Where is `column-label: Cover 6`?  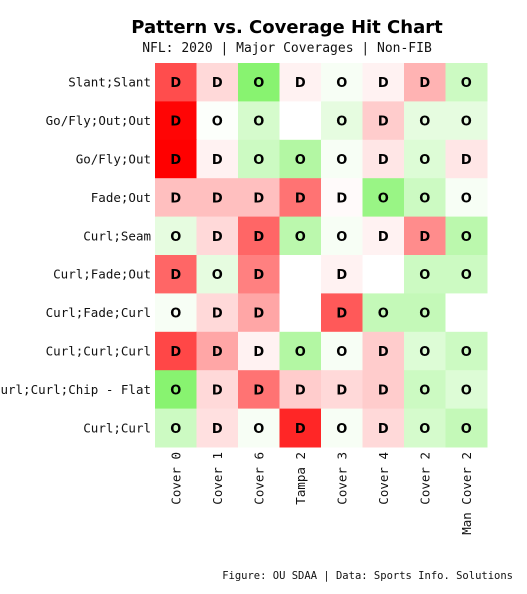
column-label: Cover 6 is located at coordinates (258, 478).